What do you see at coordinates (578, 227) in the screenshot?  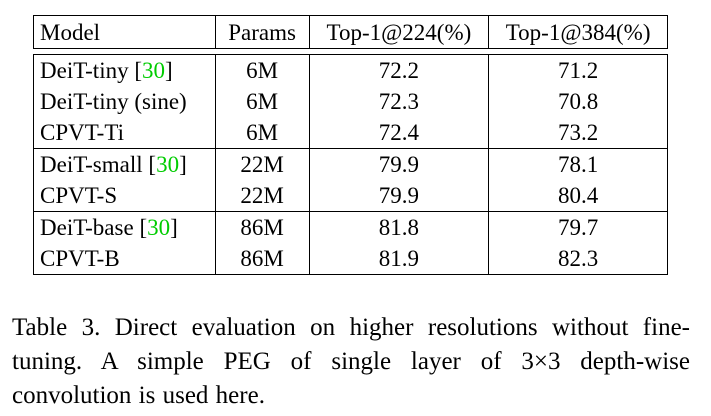 I see `cell-top1-384: 79.7` at bounding box center [578, 227].